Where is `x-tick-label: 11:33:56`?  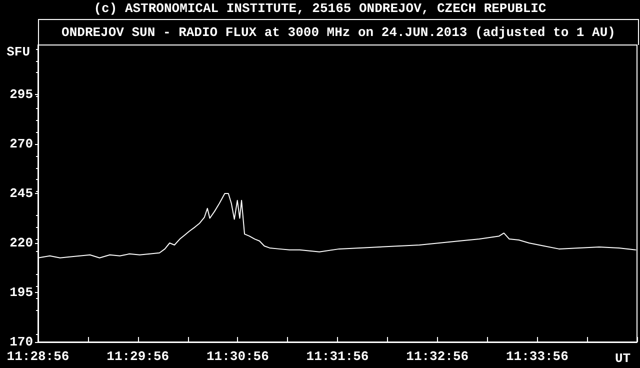 x-tick-label: 11:33:56 is located at coordinates (537, 356).